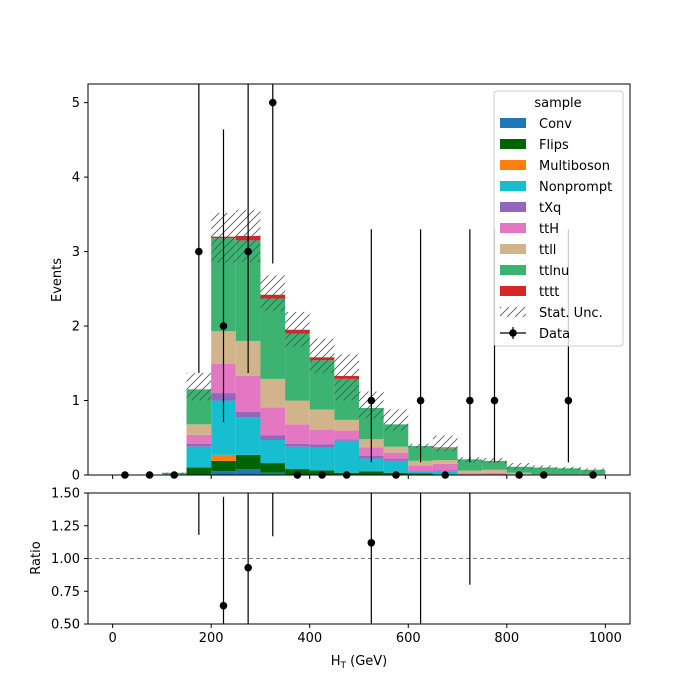 The height and width of the screenshot is (700, 700). Describe the element at coordinates (571, 313) in the screenshot. I see `legend-label-stat-unc: Stat. Unc.` at that location.